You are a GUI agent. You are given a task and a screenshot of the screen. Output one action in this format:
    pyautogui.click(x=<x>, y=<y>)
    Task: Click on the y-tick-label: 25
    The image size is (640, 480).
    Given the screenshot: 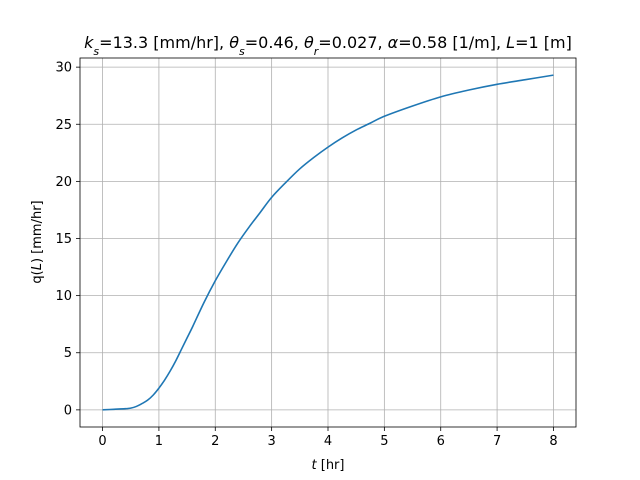 What is the action you would take?
    pyautogui.click(x=63, y=125)
    